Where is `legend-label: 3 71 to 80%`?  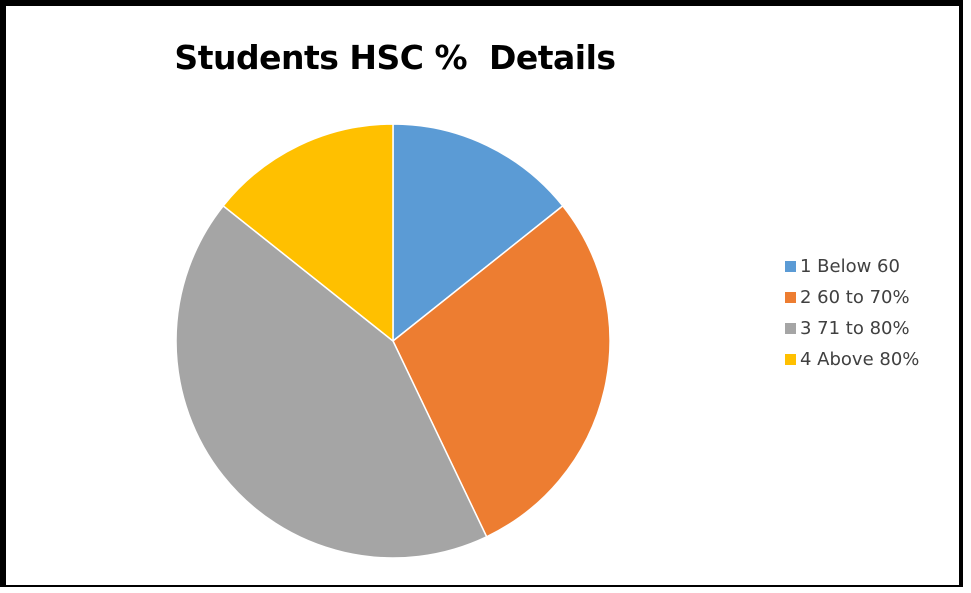
legend-label: 3 71 to 80% is located at coordinates (855, 328).